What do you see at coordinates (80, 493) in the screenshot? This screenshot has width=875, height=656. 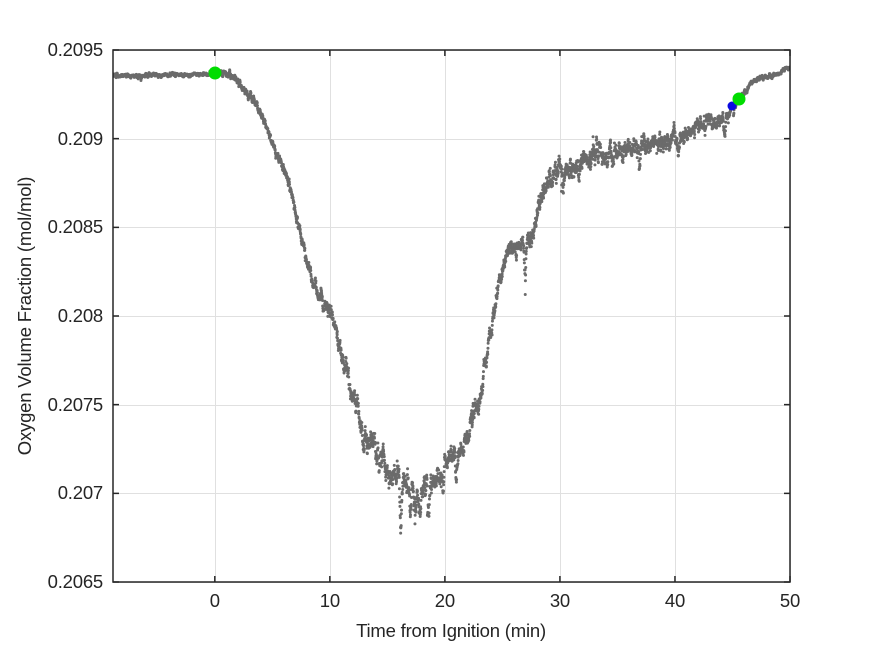 I see `y-tick-label-0.207: 0.207` at bounding box center [80, 493].